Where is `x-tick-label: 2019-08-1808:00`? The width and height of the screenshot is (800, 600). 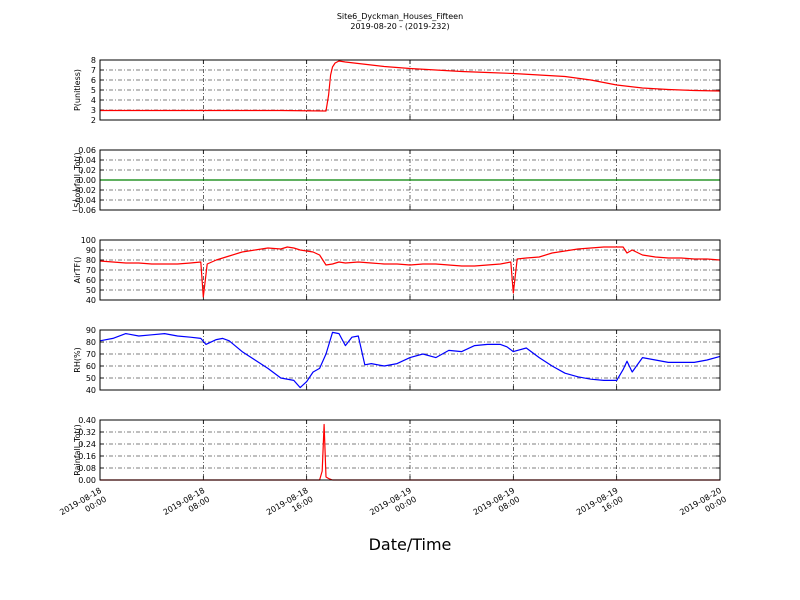 x-tick-label: 2019-08-1808:00 is located at coordinates (187, 506).